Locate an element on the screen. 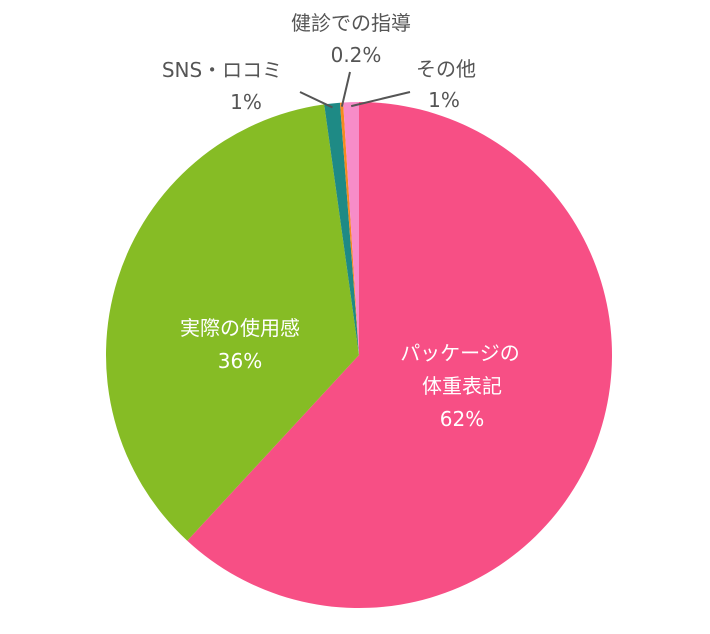 This screenshot has width=710, height=634. slice-label-checkup: 健診での指導 is located at coordinates (351, 23).